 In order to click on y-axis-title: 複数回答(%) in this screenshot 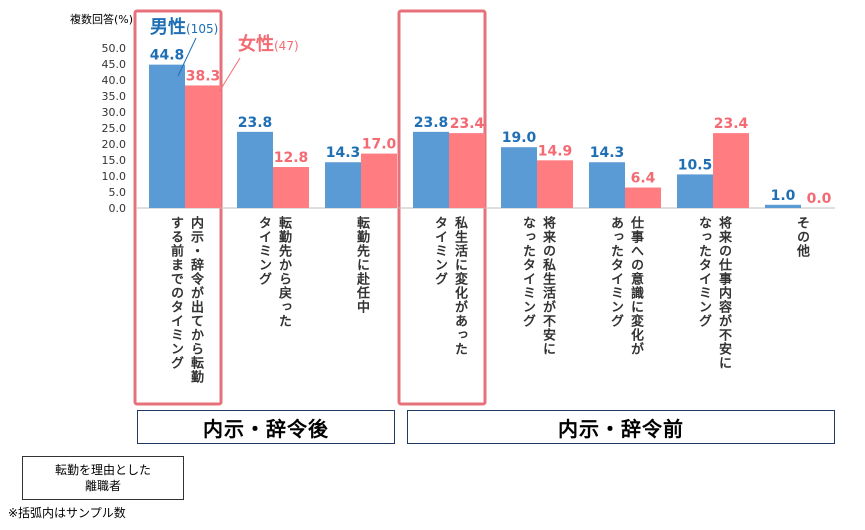, I will do `click(101, 19)`.